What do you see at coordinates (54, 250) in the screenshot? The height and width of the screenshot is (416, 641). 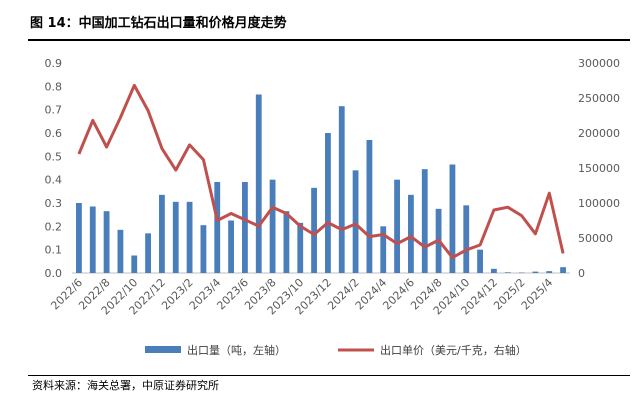 I see `y-left-tick-label: 0.1` at bounding box center [54, 250].